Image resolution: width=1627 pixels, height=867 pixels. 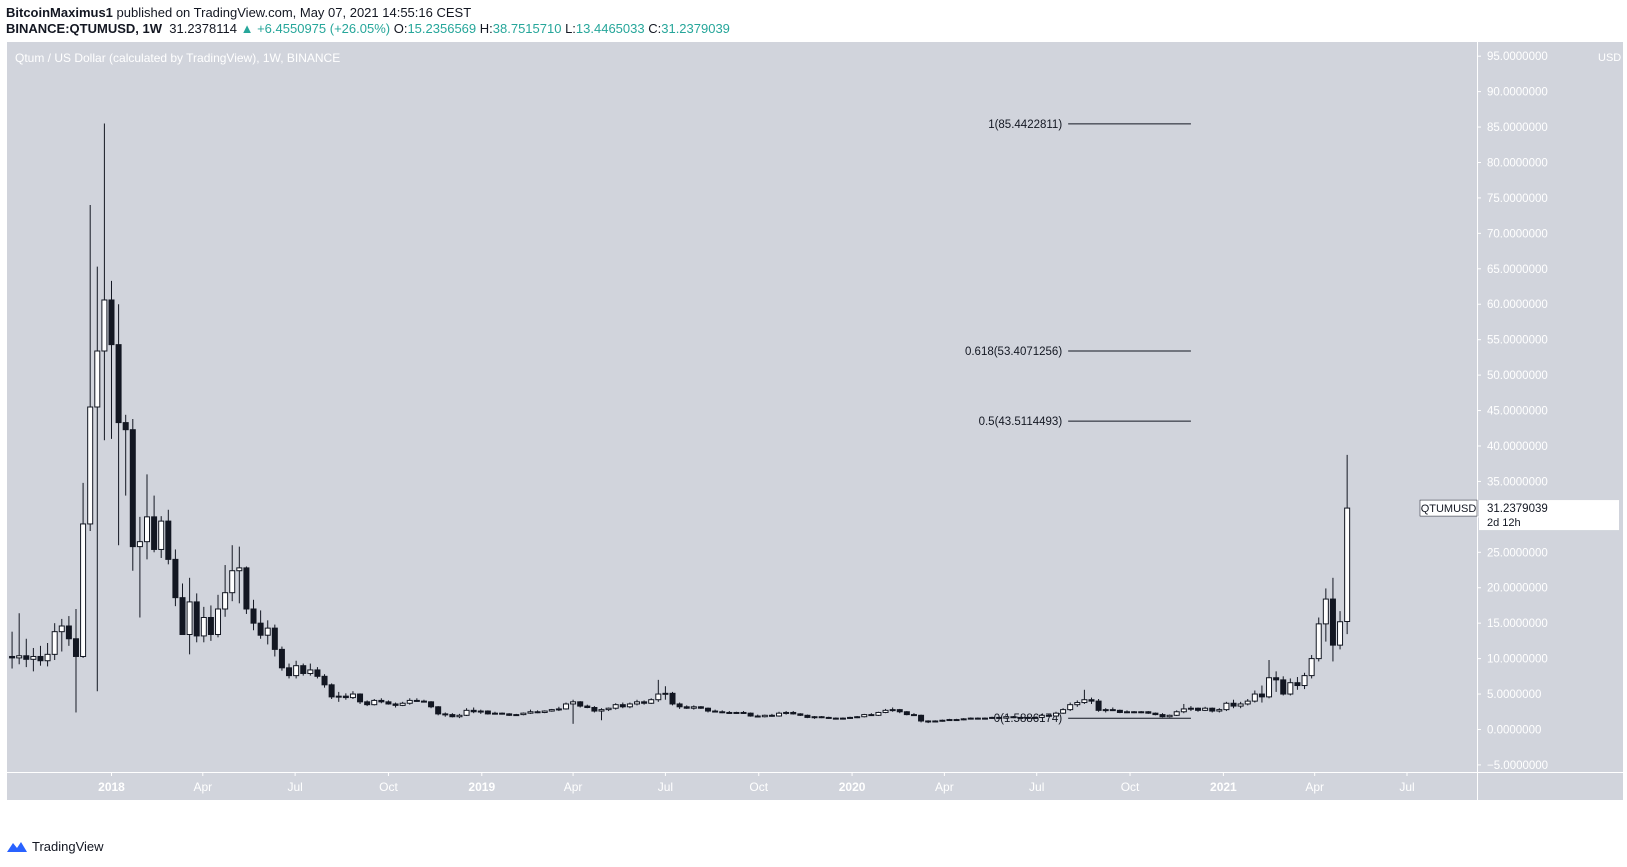 I want to click on y-tick-label: 0.0000000, so click(x=1514, y=730).